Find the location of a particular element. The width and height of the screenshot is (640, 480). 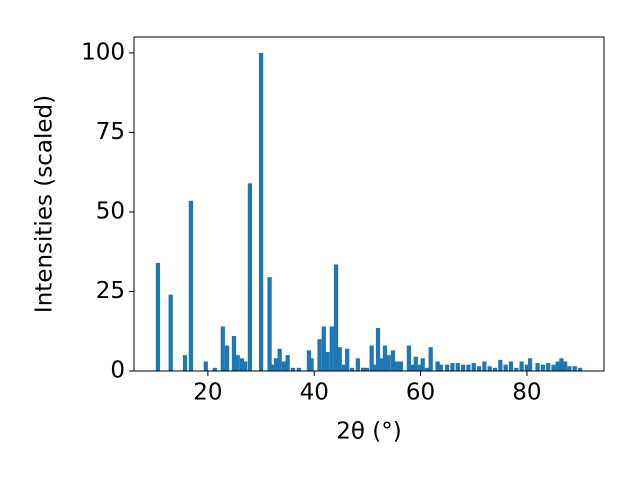

y-tick-label: 25 is located at coordinates (110, 291).